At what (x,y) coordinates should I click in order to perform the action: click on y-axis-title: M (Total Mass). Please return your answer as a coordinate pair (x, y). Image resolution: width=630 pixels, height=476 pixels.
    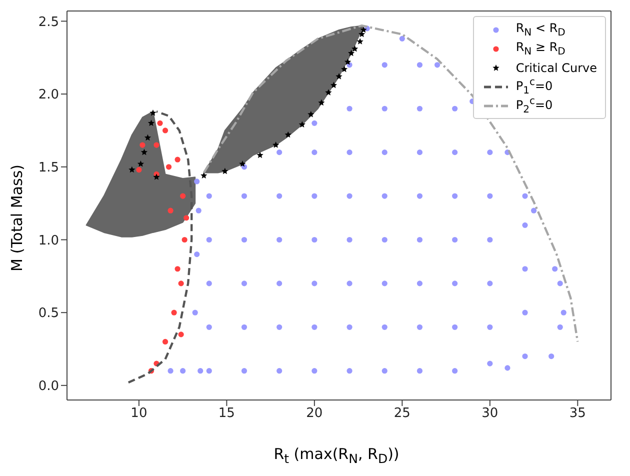
    Looking at the image, I should click on (17, 218).